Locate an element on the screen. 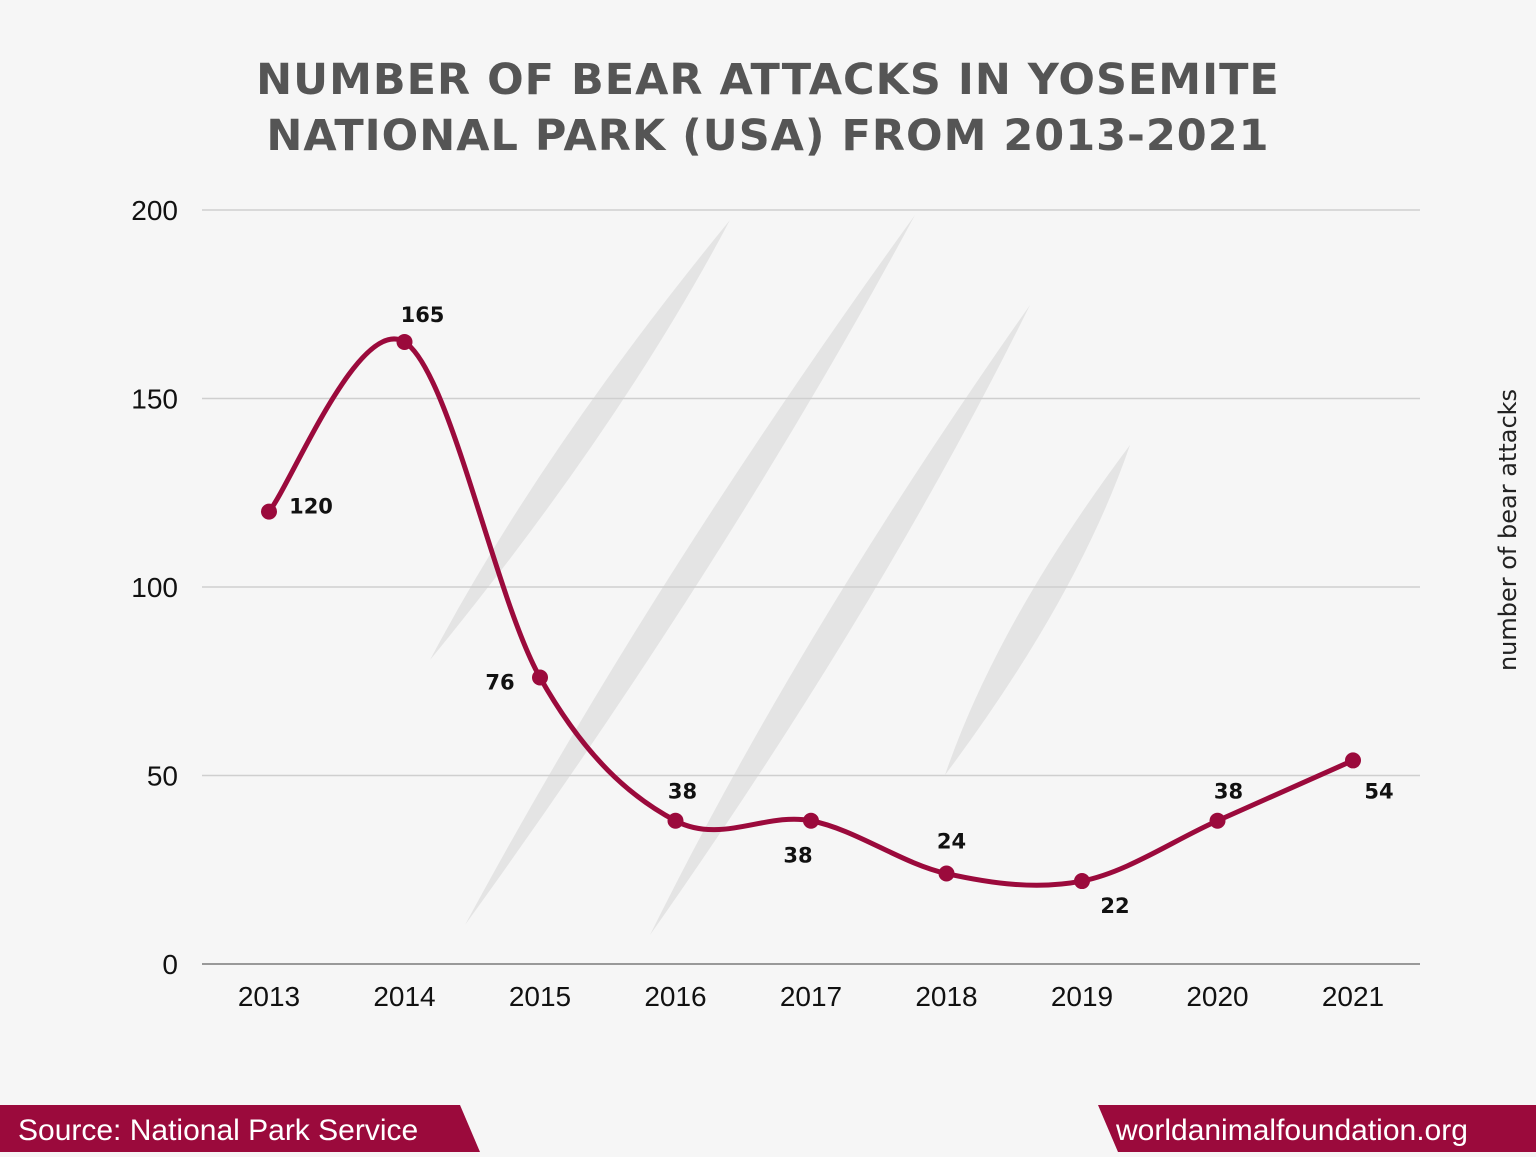  y-tick-label: 0 is located at coordinates (170, 964).